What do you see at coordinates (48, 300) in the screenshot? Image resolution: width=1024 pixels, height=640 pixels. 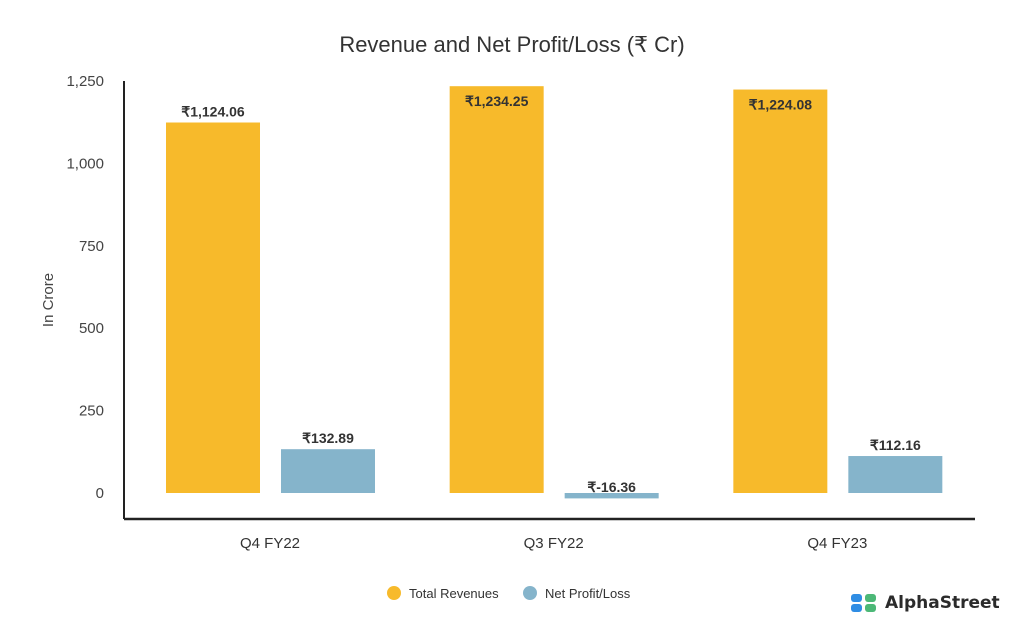 I see `y-axis-label: In Crore` at bounding box center [48, 300].